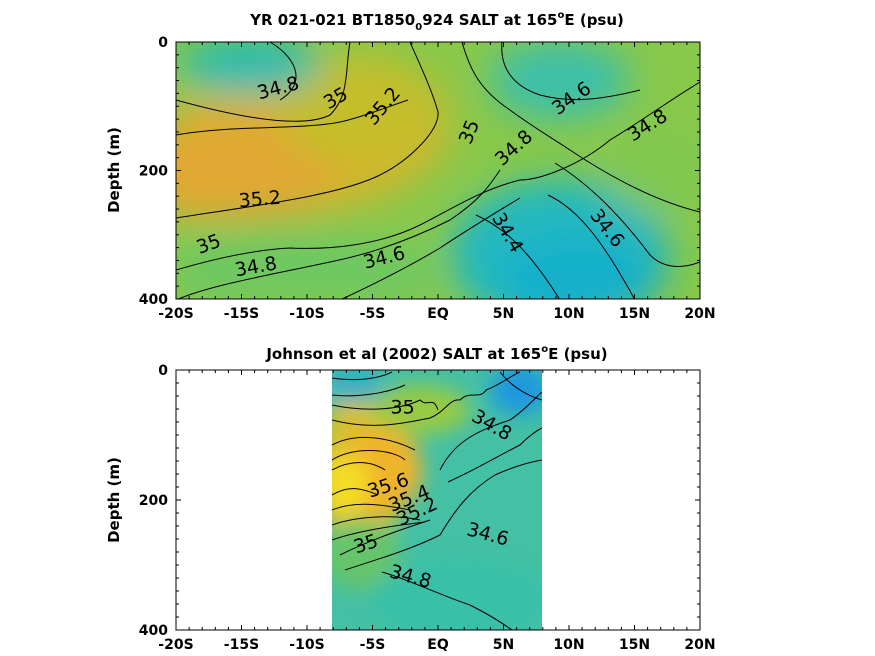 The height and width of the screenshot is (656, 875). I want to click on top-y-axis-label: Depth (m), so click(114, 170).